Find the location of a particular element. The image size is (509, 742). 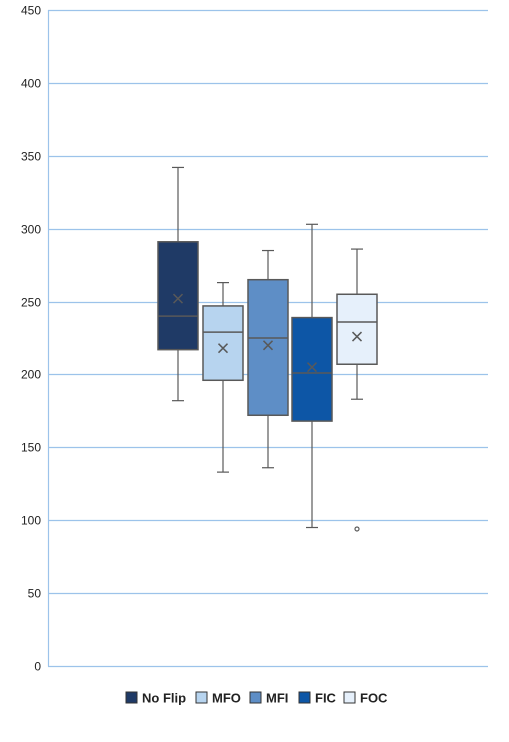

legend-item-mfi: MFI is located at coordinates (268, 698).